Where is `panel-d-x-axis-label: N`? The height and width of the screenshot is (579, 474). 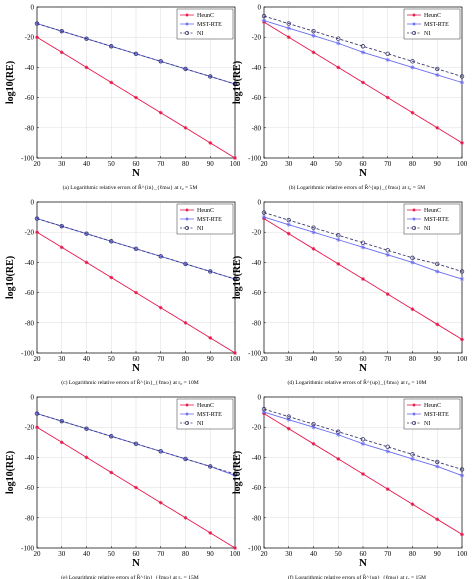 panel-d-x-axis-label: N is located at coordinates (363, 368).